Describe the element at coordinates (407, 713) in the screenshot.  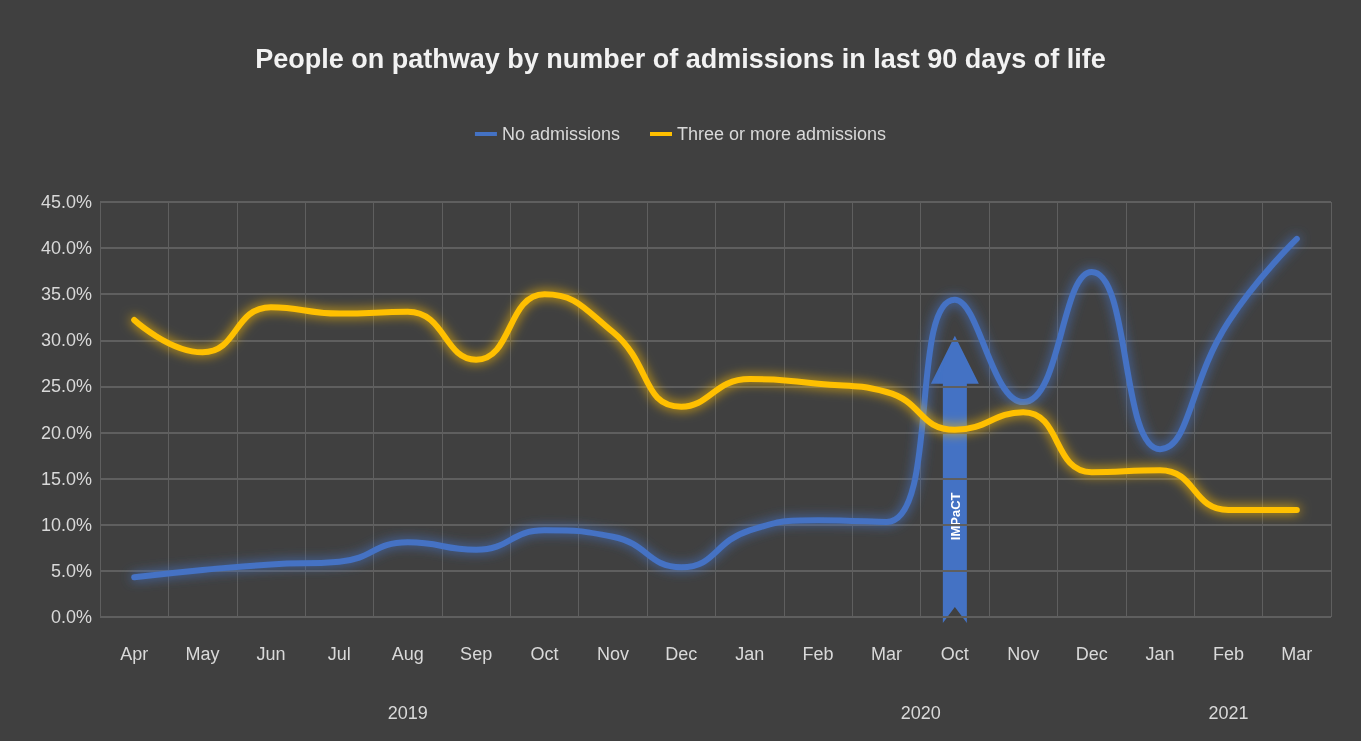
I see `text: 2019` at that location.